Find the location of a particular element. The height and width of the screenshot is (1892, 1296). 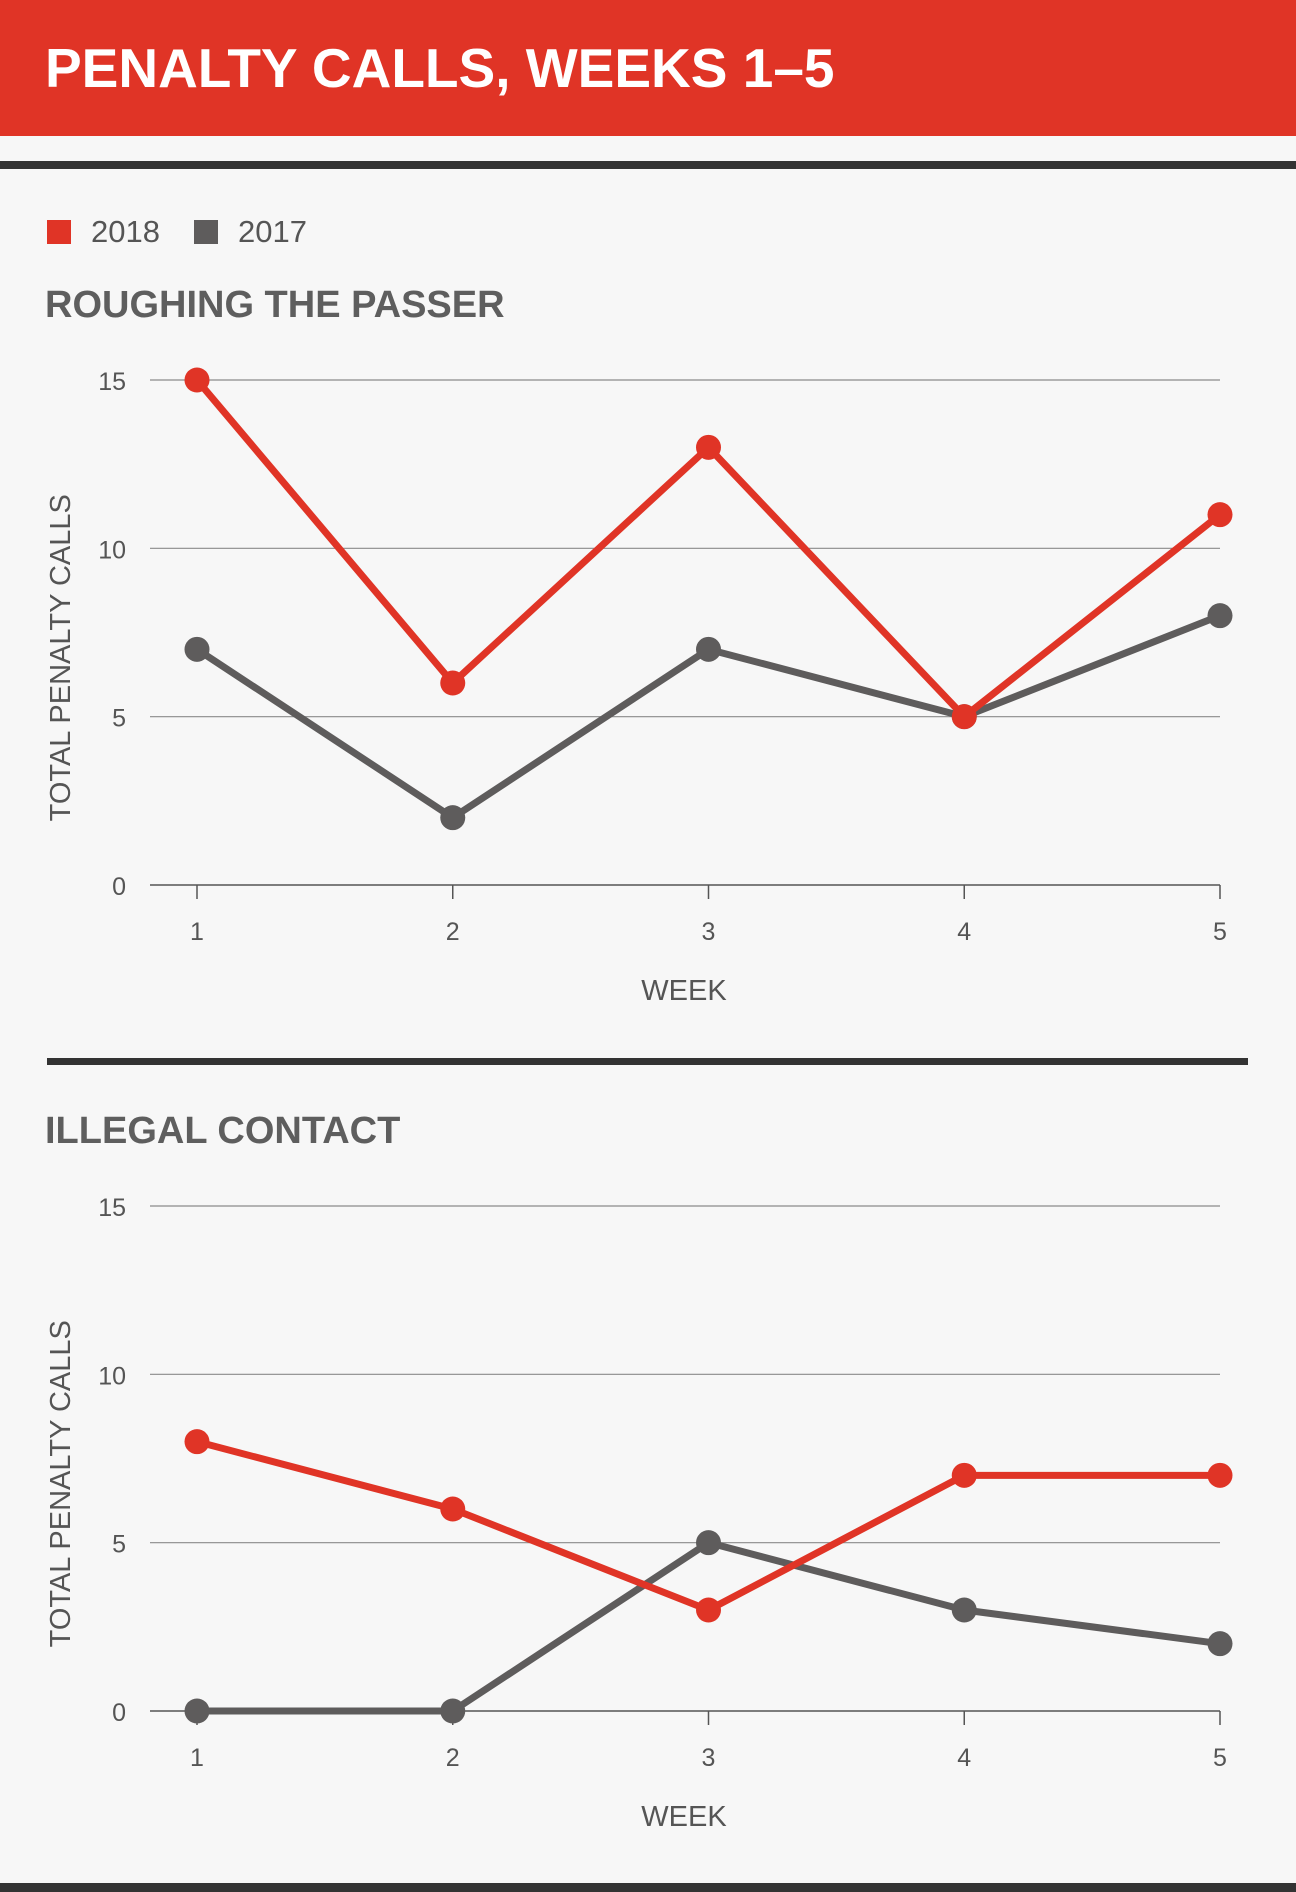

legend-label-2018: 2018 is located at coordinates (125, 231).